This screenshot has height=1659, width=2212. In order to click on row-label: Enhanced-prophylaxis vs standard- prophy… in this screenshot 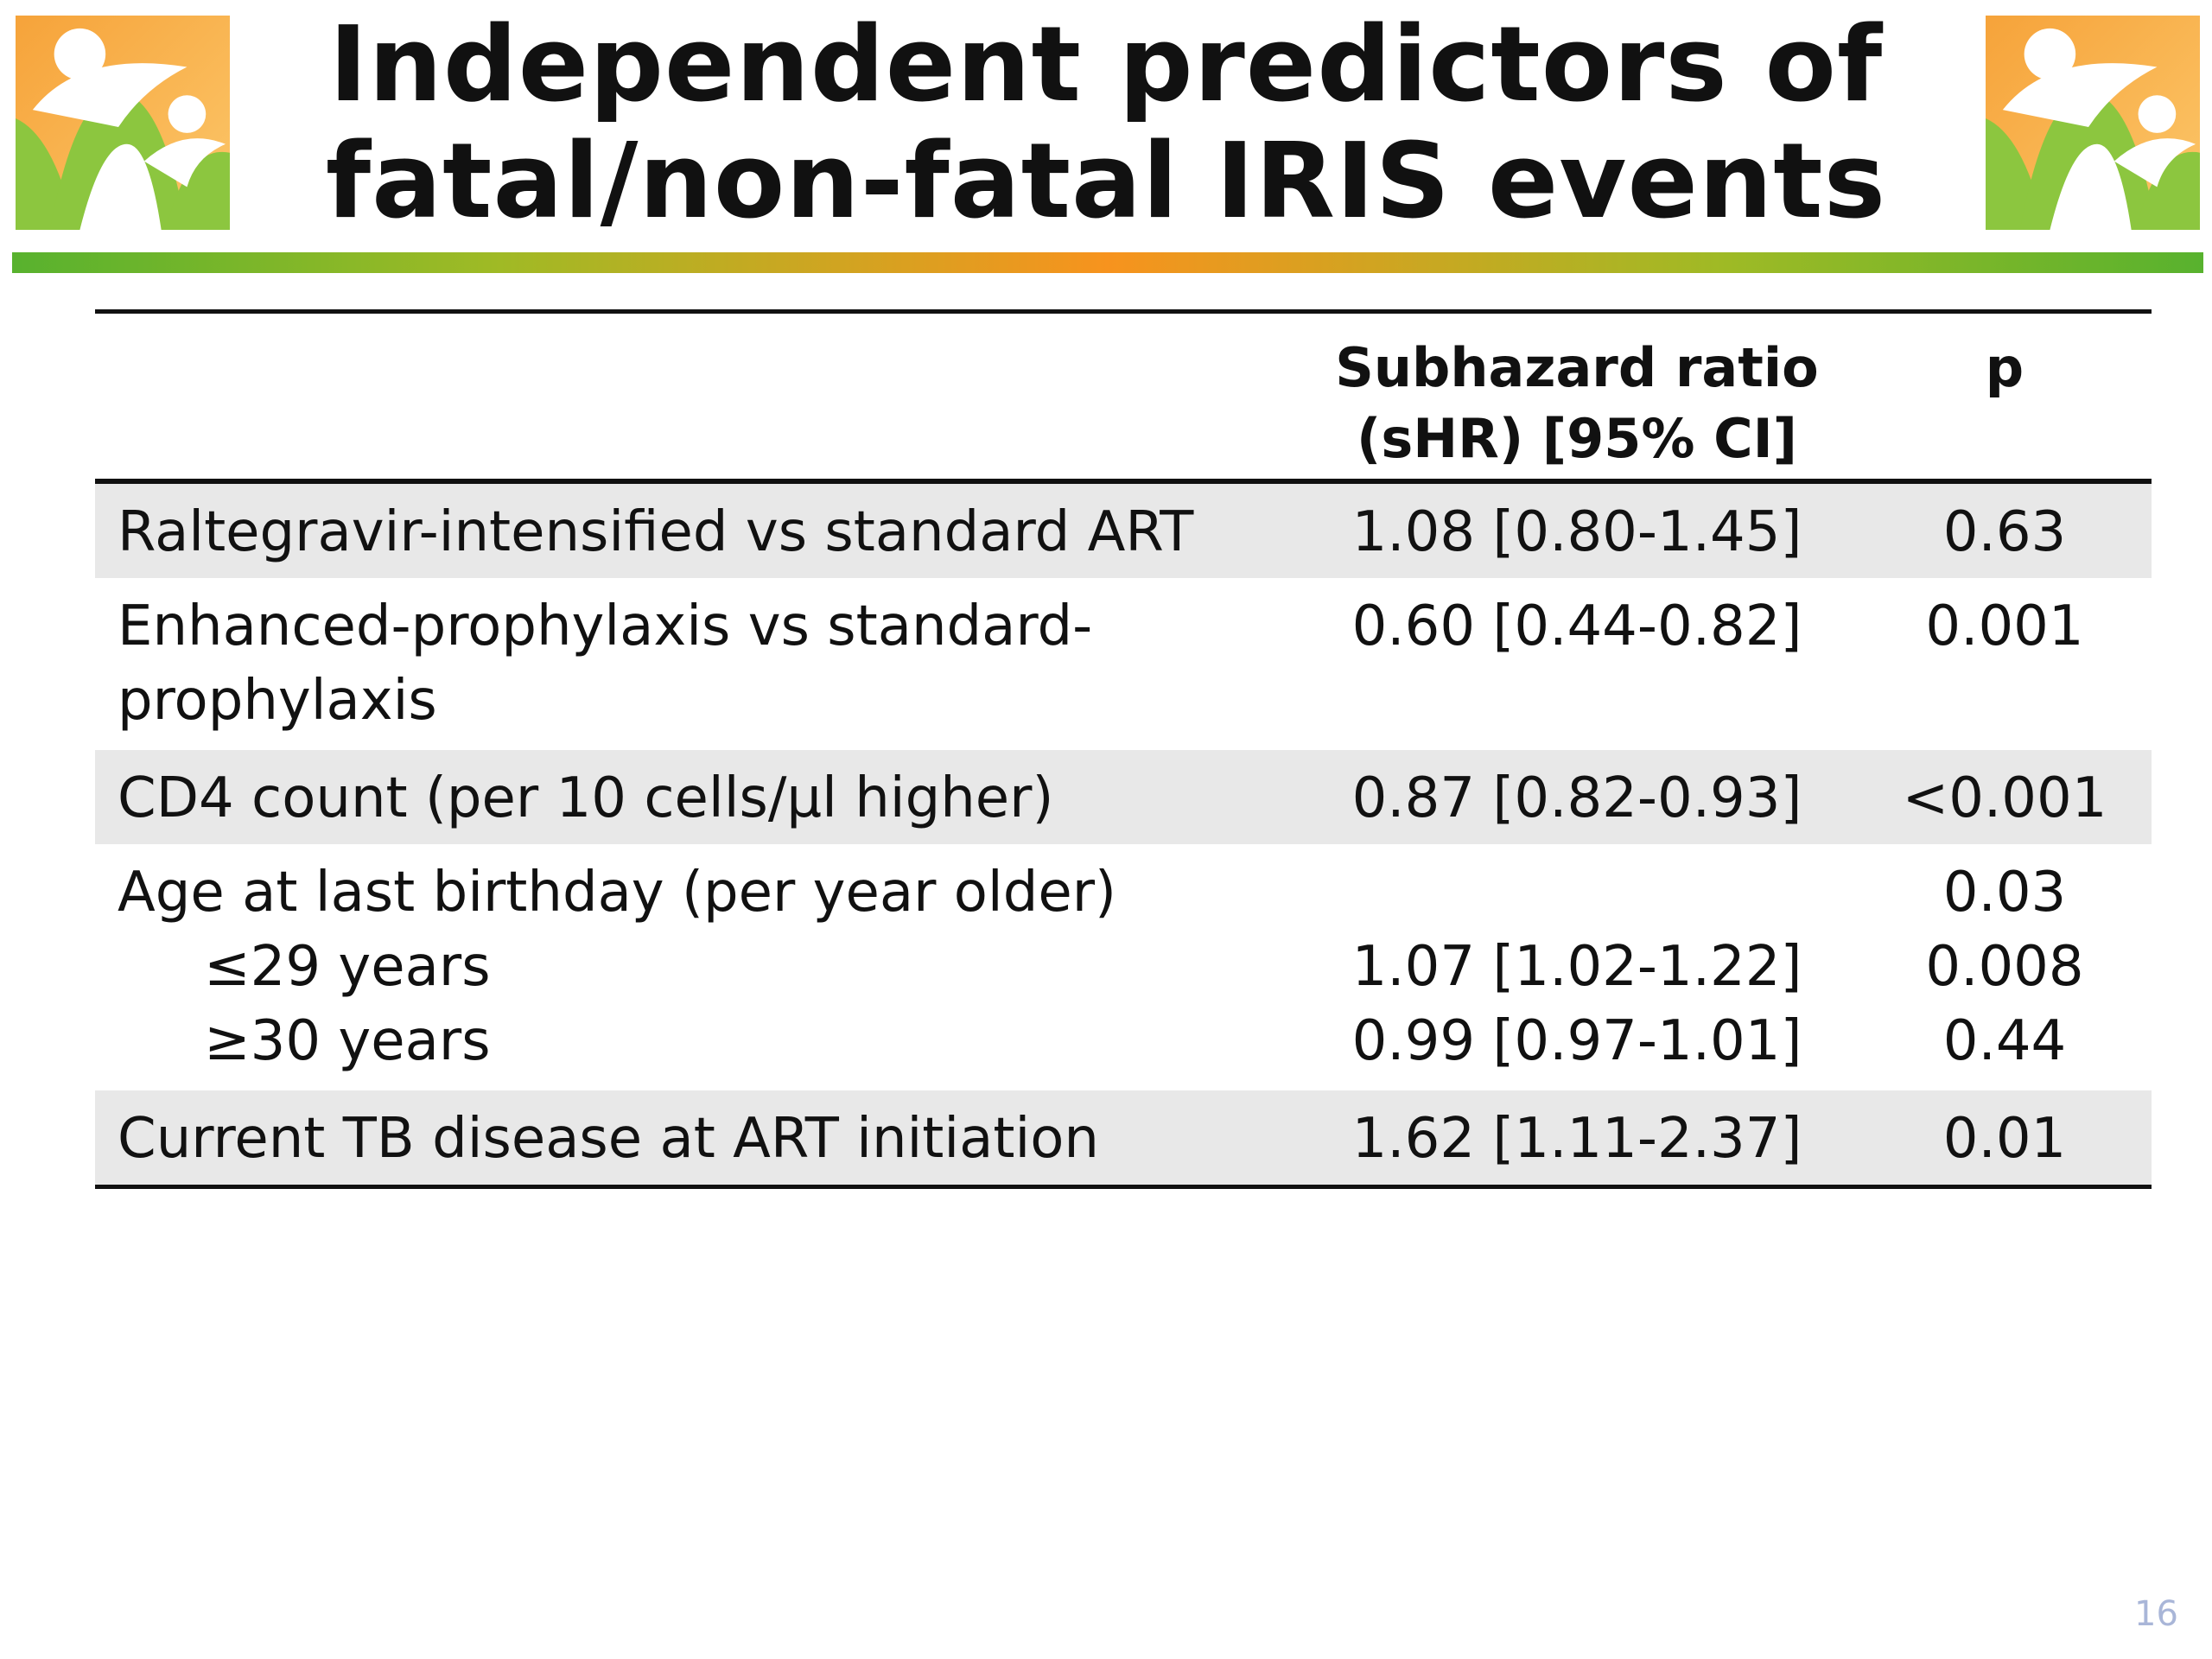, I will do `click(695, 664)`.